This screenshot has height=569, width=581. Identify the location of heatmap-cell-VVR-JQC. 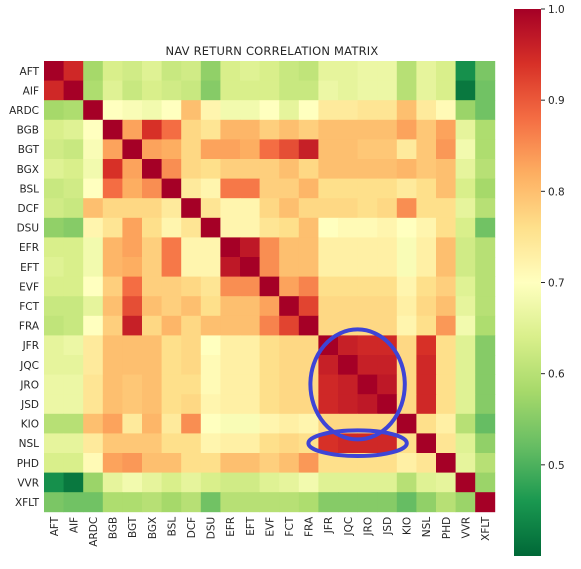
(348, 482).